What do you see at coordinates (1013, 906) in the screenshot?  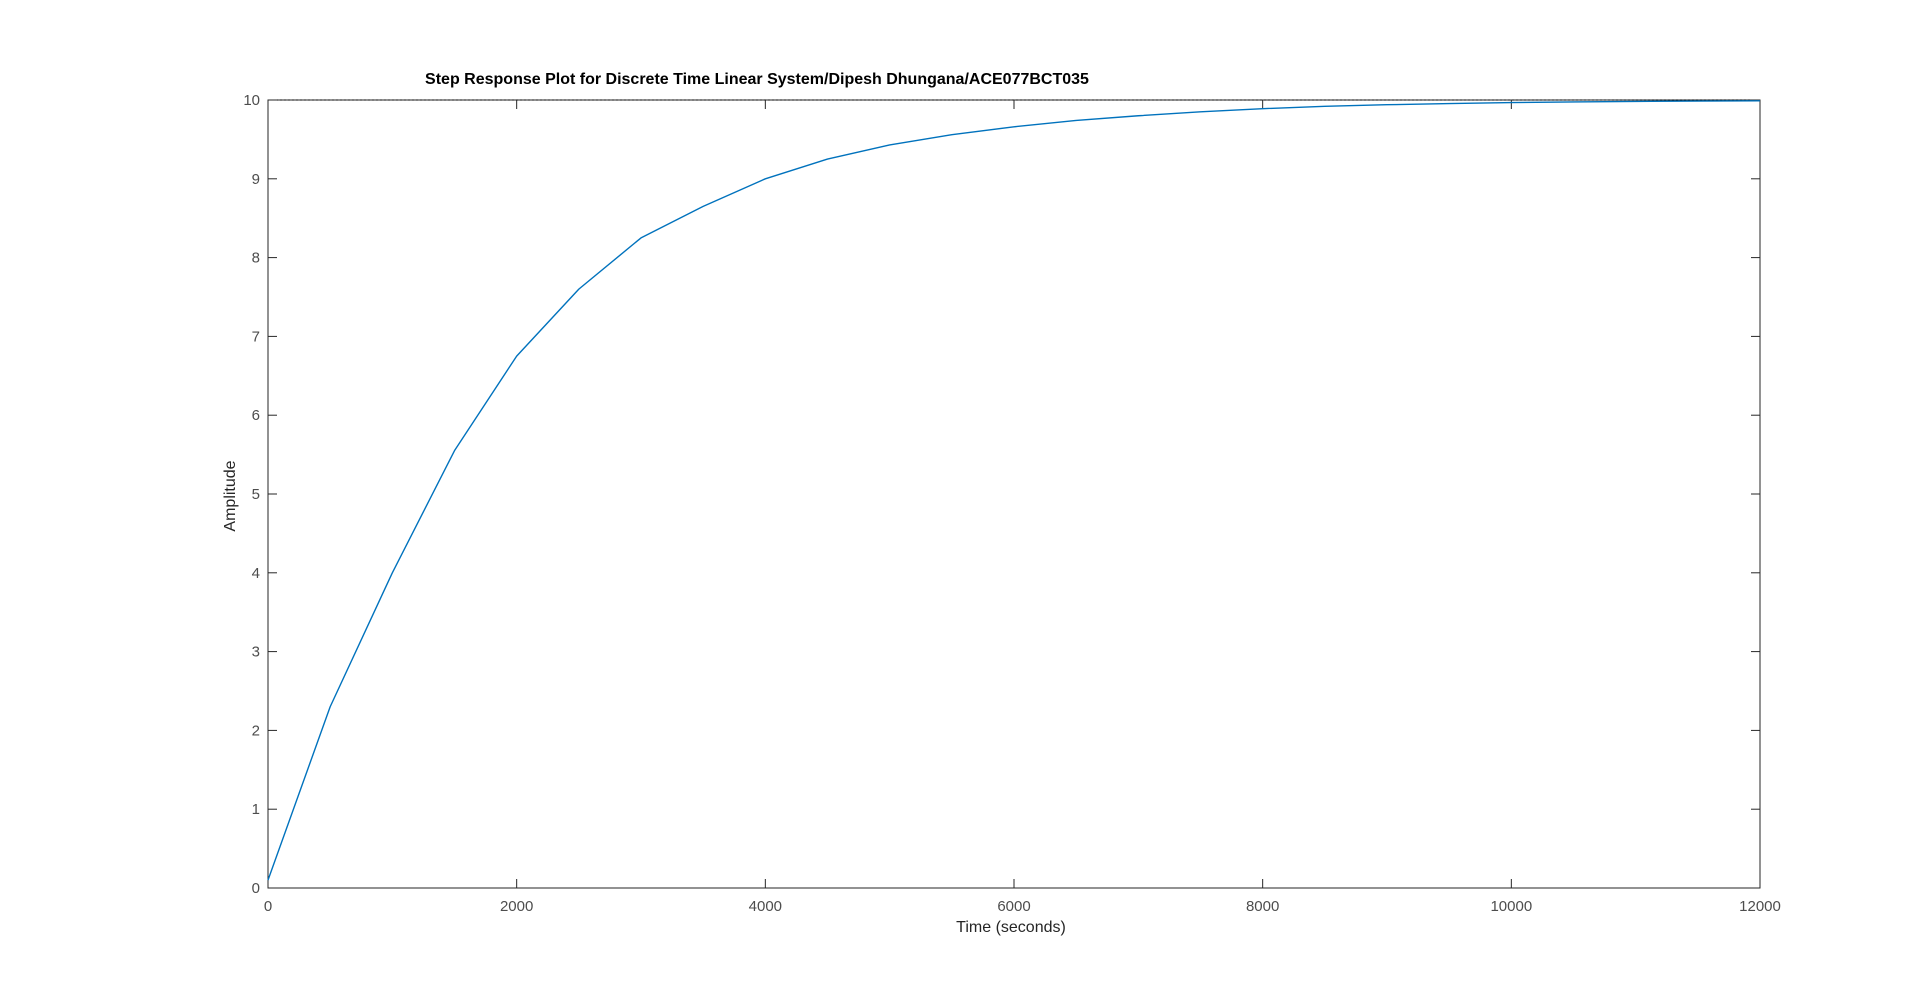 I see `x-tick-label: 6000` at bounding box center [1013, 906].